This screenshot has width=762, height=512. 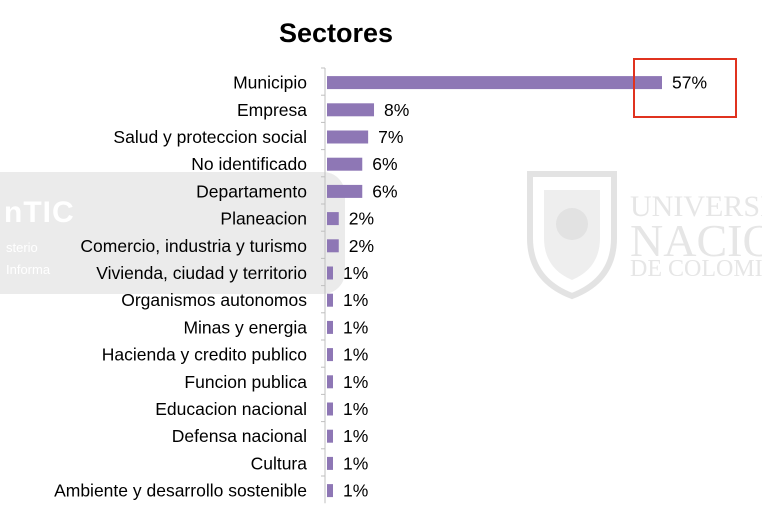 What do you see at coordinates (572, 235) in the screenshot?
I see `university-seal-icon` at bounding box center [572, 235].